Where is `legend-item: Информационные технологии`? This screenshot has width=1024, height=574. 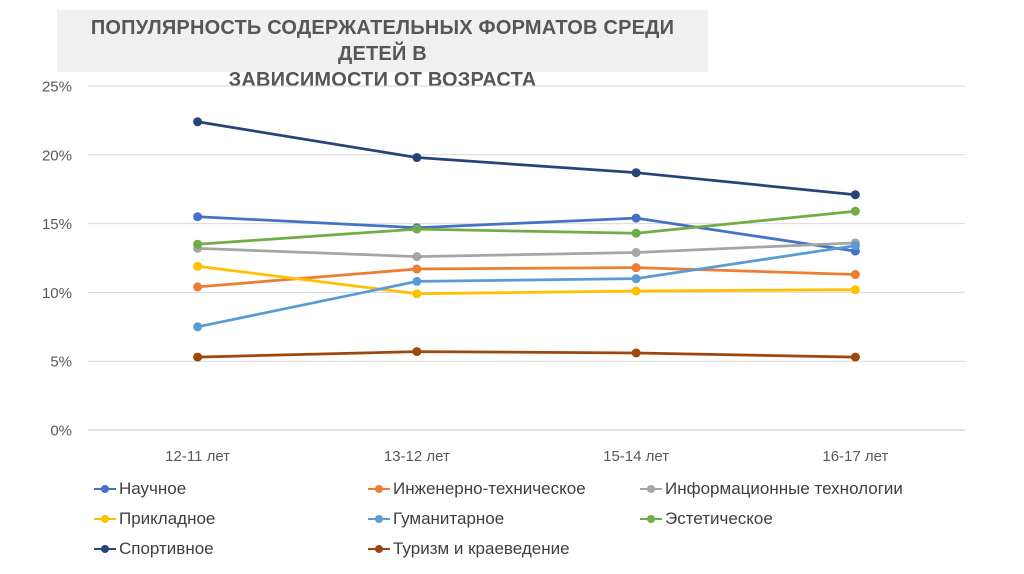 legend-item: Информационные технологии is located at coordinates (820, 489).